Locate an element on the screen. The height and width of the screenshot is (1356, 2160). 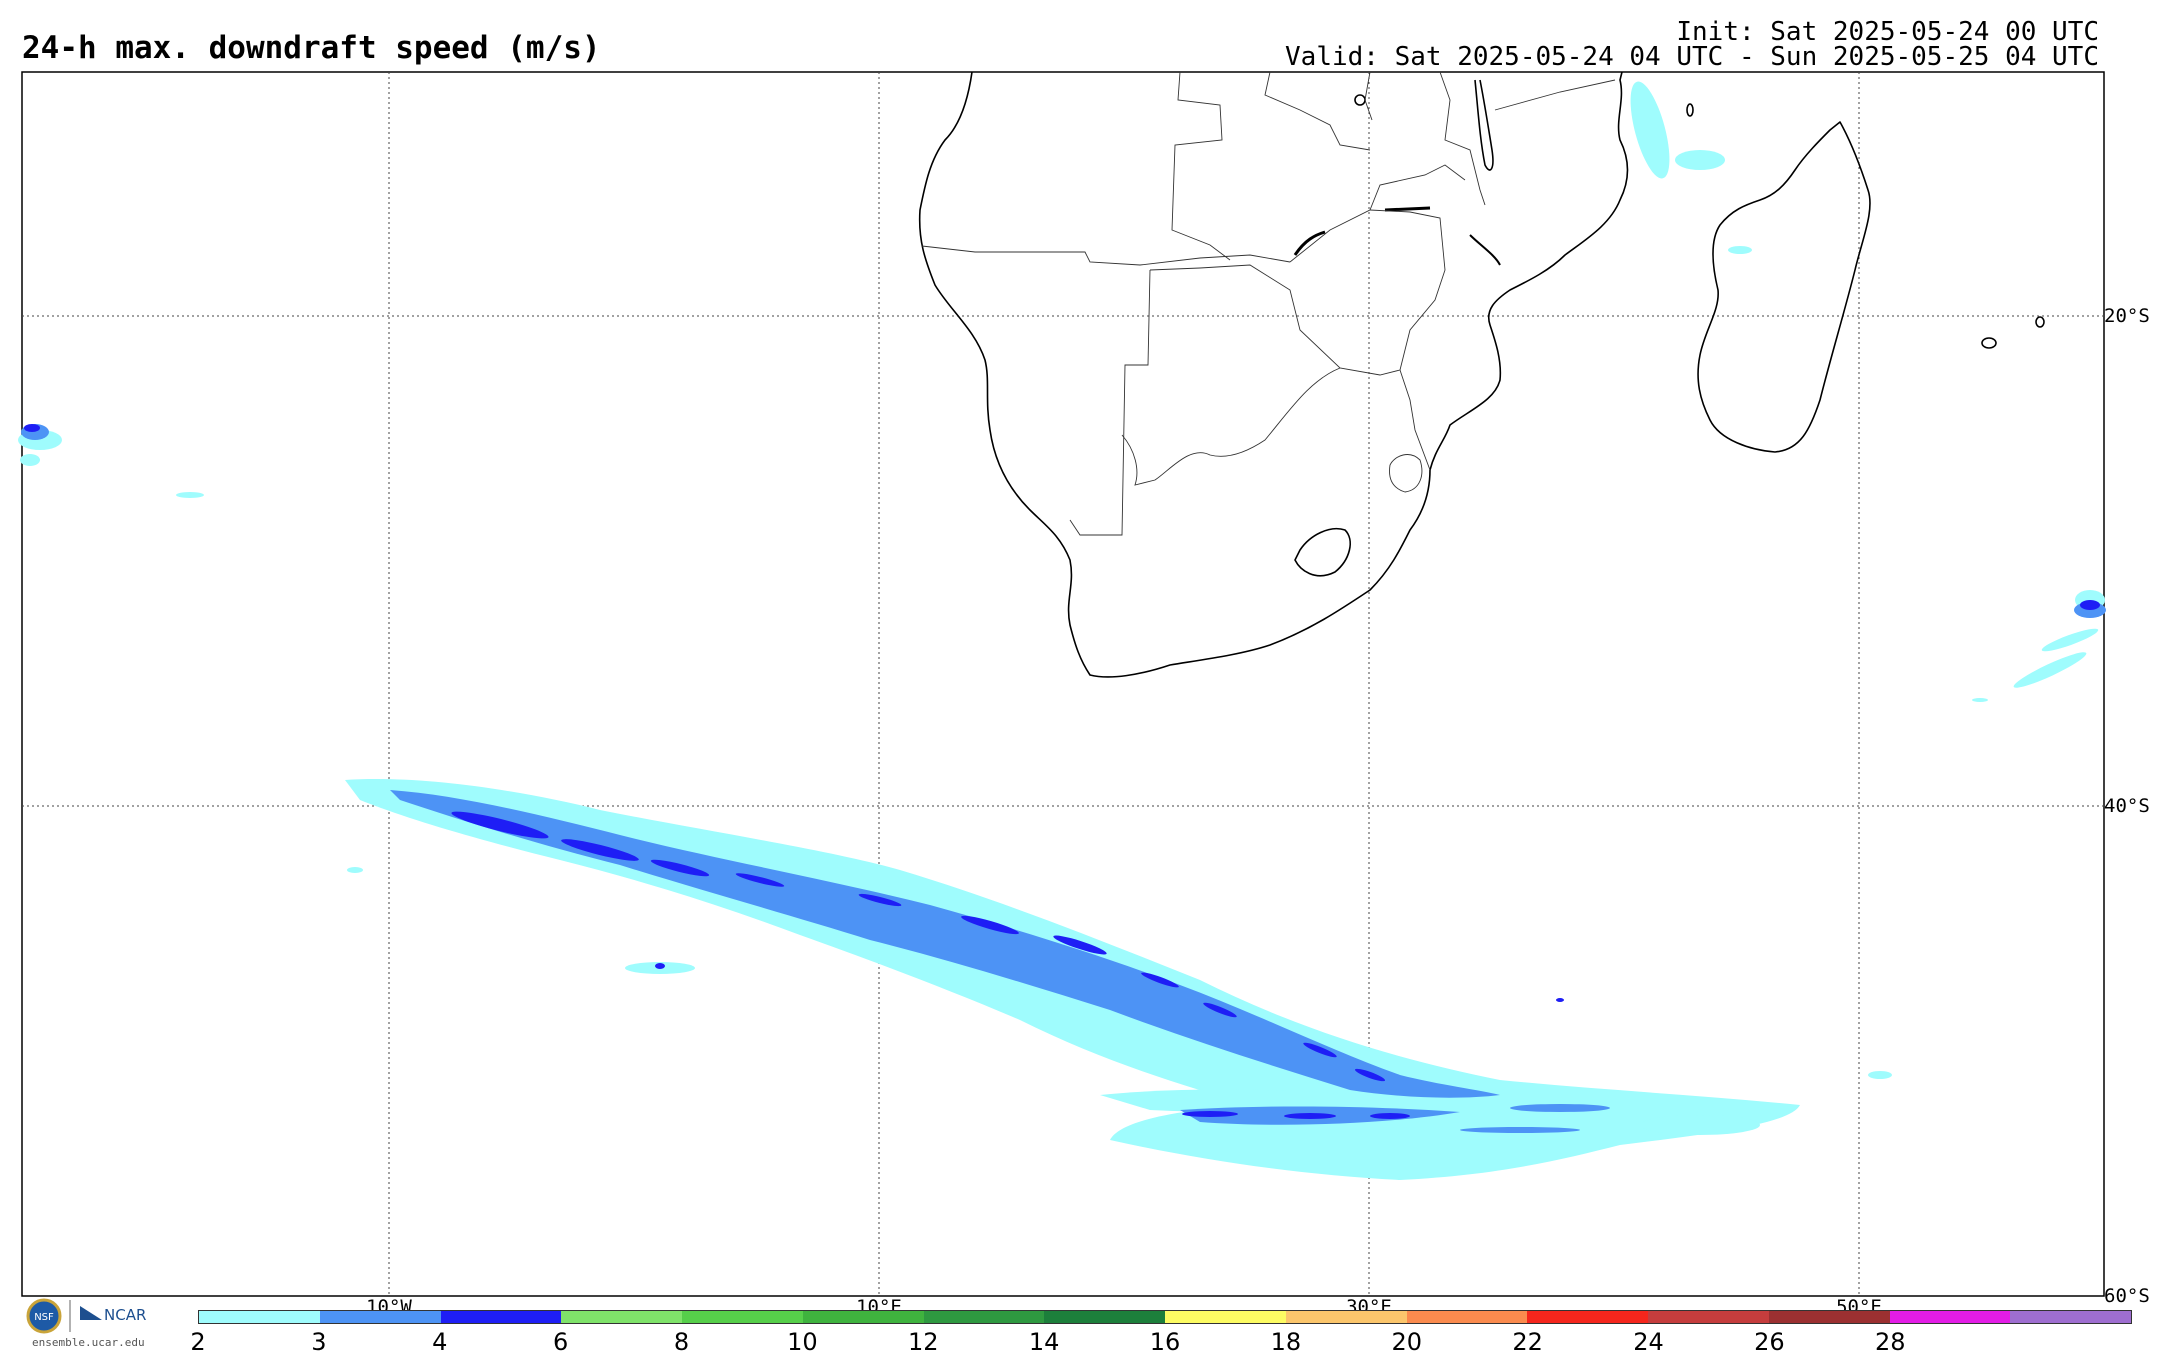
colorbar-tick-label: 24 is located at coordinates (1648, 1342).